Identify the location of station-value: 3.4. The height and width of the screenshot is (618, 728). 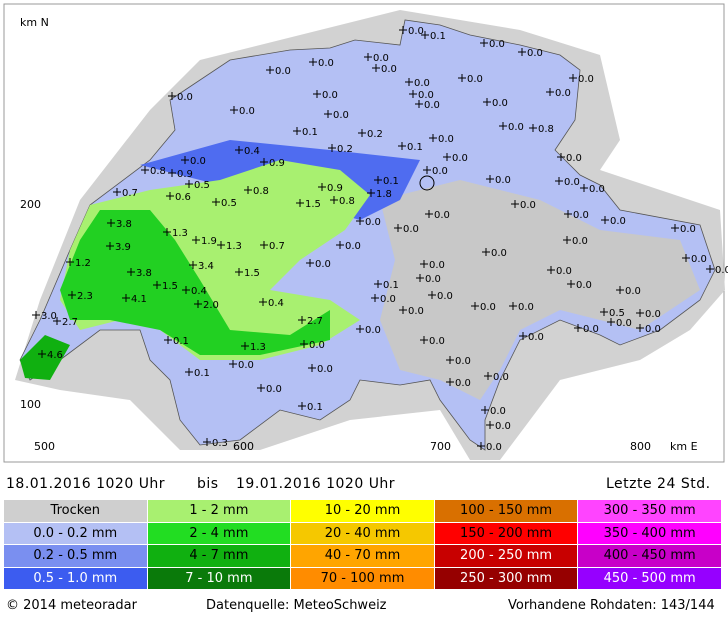
(206, 266).